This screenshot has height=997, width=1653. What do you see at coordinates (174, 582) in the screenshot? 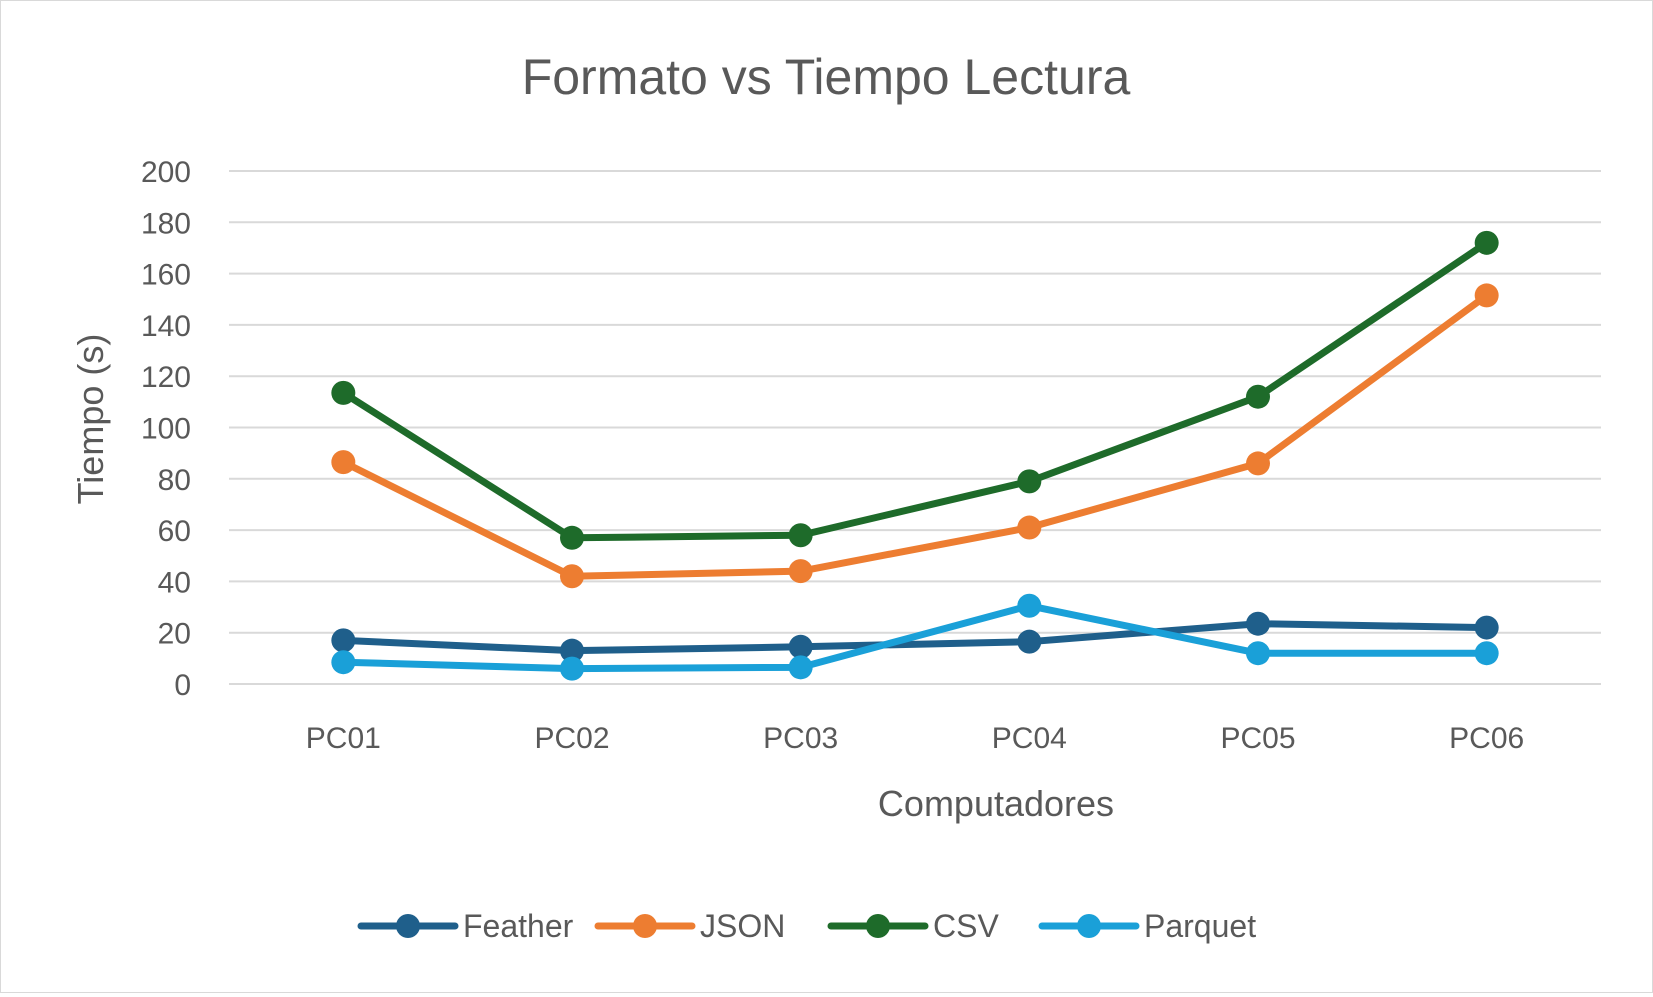
I see `y-tick-label: 40` at bounding box center [174, 582].